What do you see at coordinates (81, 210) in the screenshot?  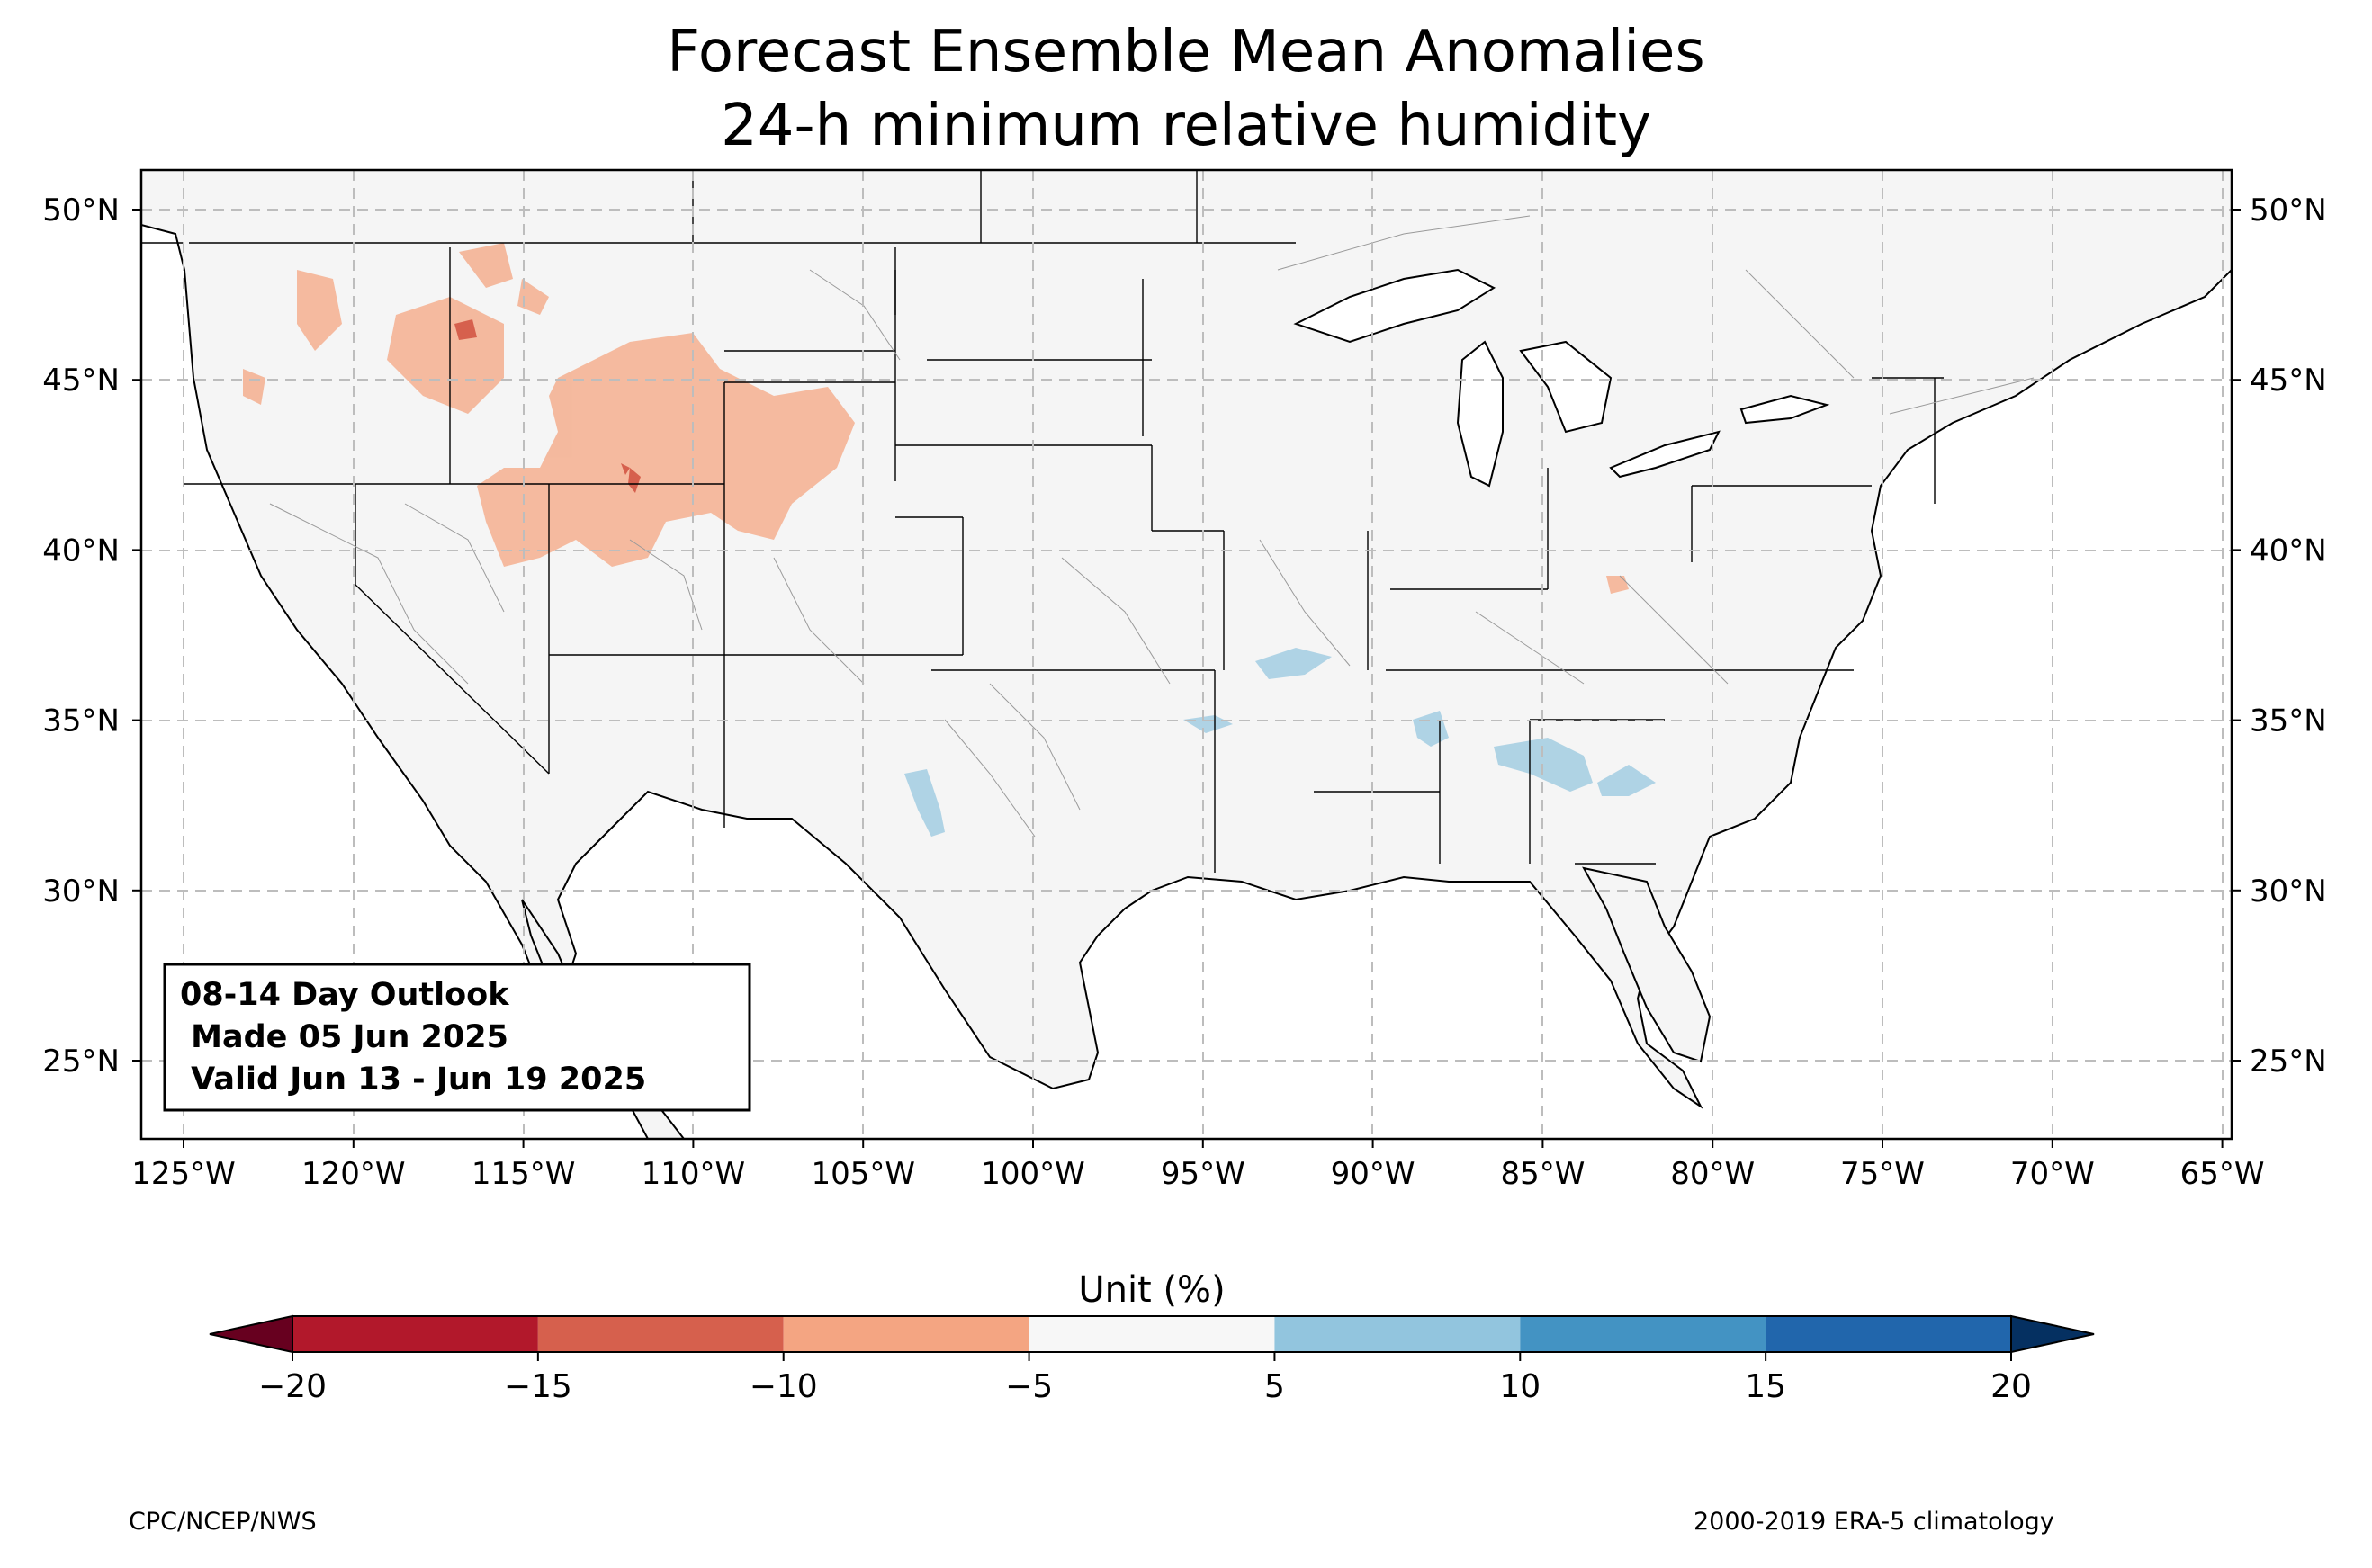 I see `lat-tick-label-left: 50°N` at bounding box center [81, 210].